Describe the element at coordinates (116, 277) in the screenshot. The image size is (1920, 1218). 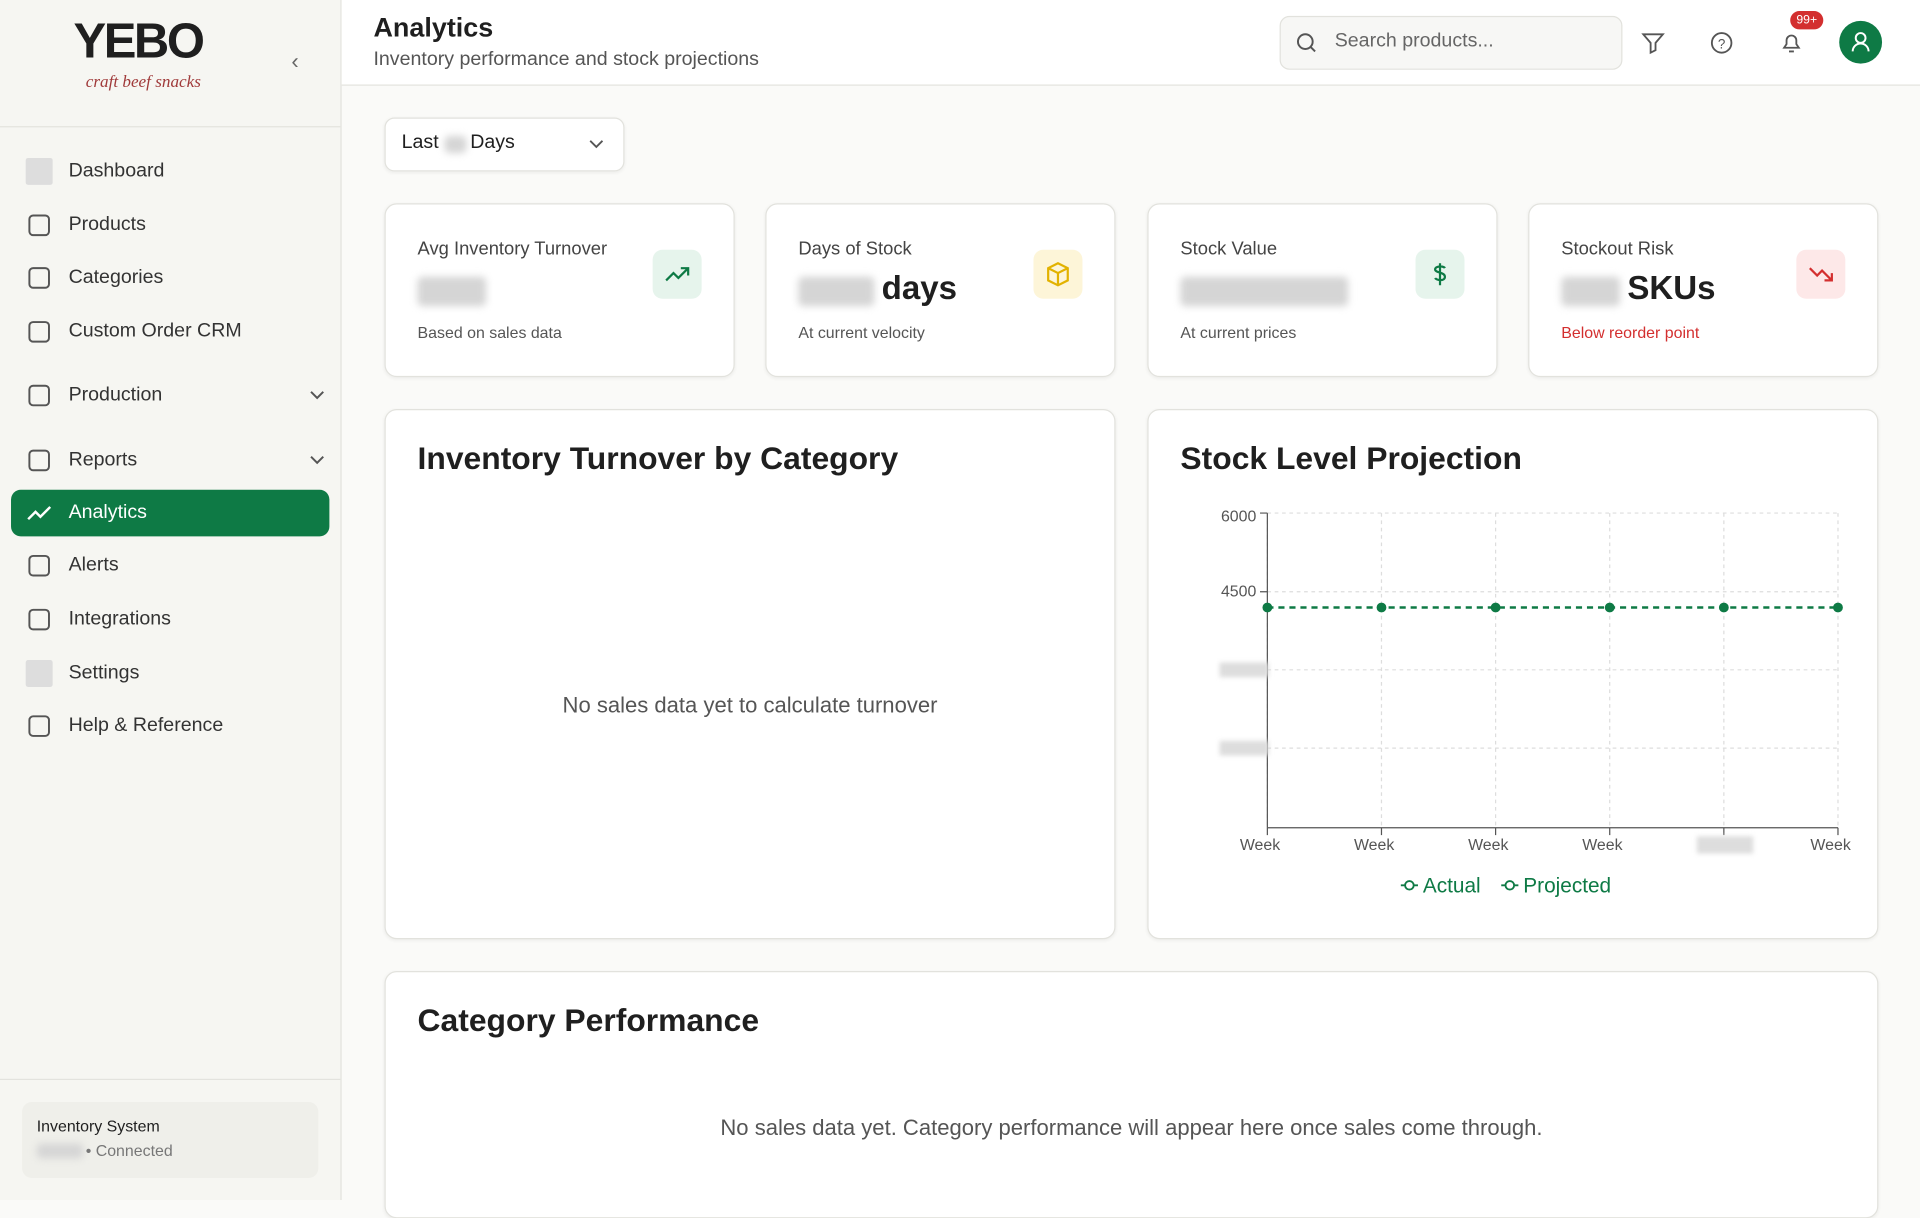
I see `nav-label: Categories` at that location.